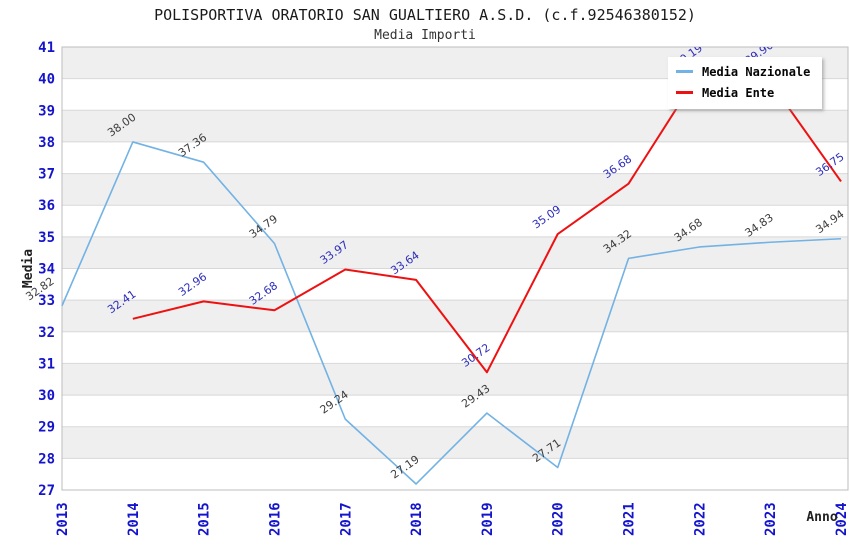  I want to click on legend-label-media-nazionale: Media Nazionale, so click(756, 71).